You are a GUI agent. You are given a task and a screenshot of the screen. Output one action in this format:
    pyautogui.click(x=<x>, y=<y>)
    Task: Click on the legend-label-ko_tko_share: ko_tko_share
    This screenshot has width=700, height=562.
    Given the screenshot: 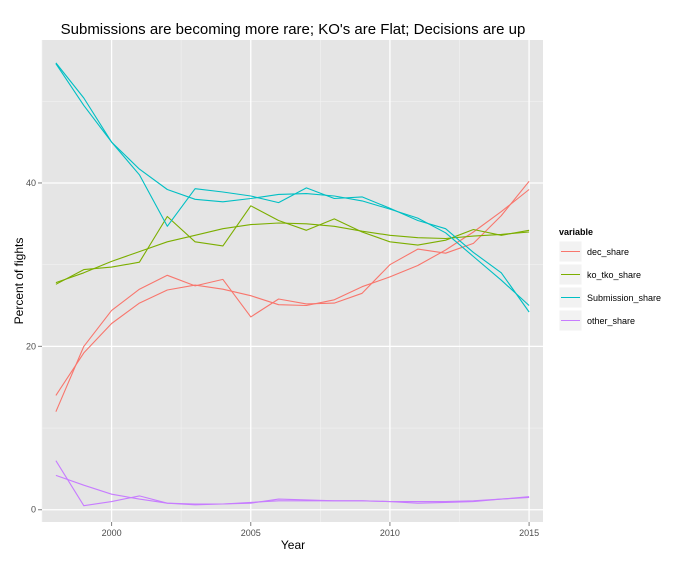 What is the action you would take?
    pyautogui.click(x=614, y=275)
    